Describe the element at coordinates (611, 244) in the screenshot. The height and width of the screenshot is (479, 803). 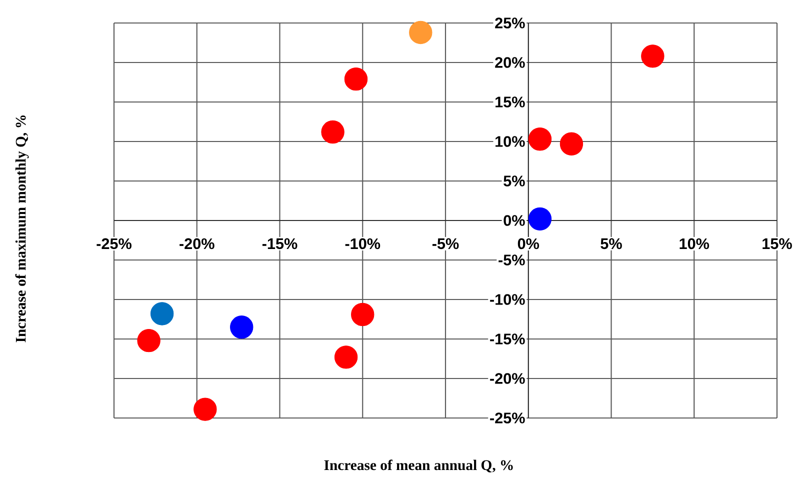
I see `x-tick-label: 5%` at that location.